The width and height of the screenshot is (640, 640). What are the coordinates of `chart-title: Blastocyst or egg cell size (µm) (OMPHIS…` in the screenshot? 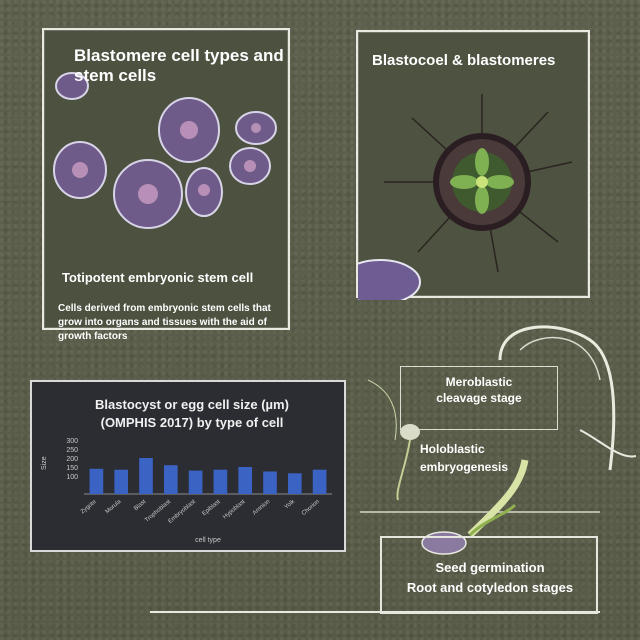 It's located at (192, 414).